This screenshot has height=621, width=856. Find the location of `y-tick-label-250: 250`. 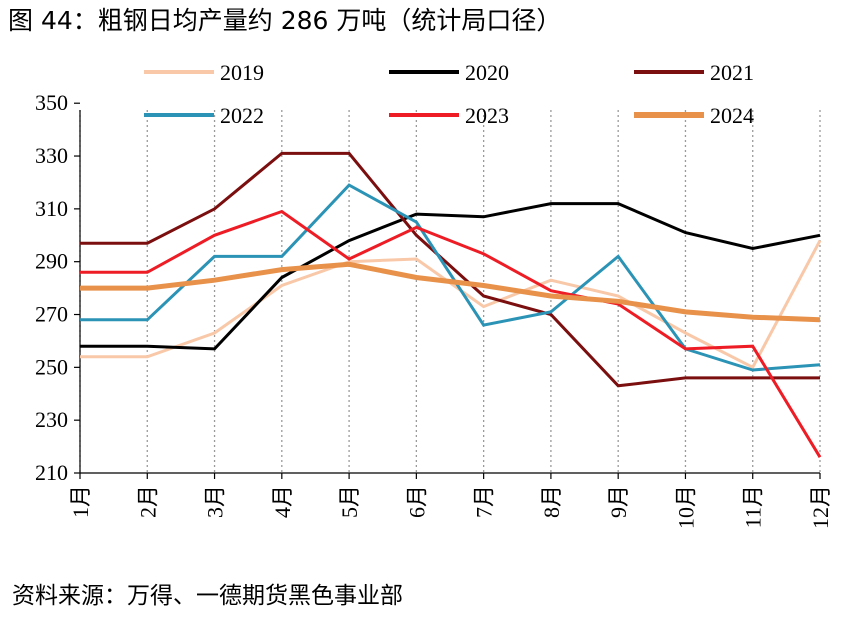

y-tick-label-250: 250 is located at coordinates (51, 366).